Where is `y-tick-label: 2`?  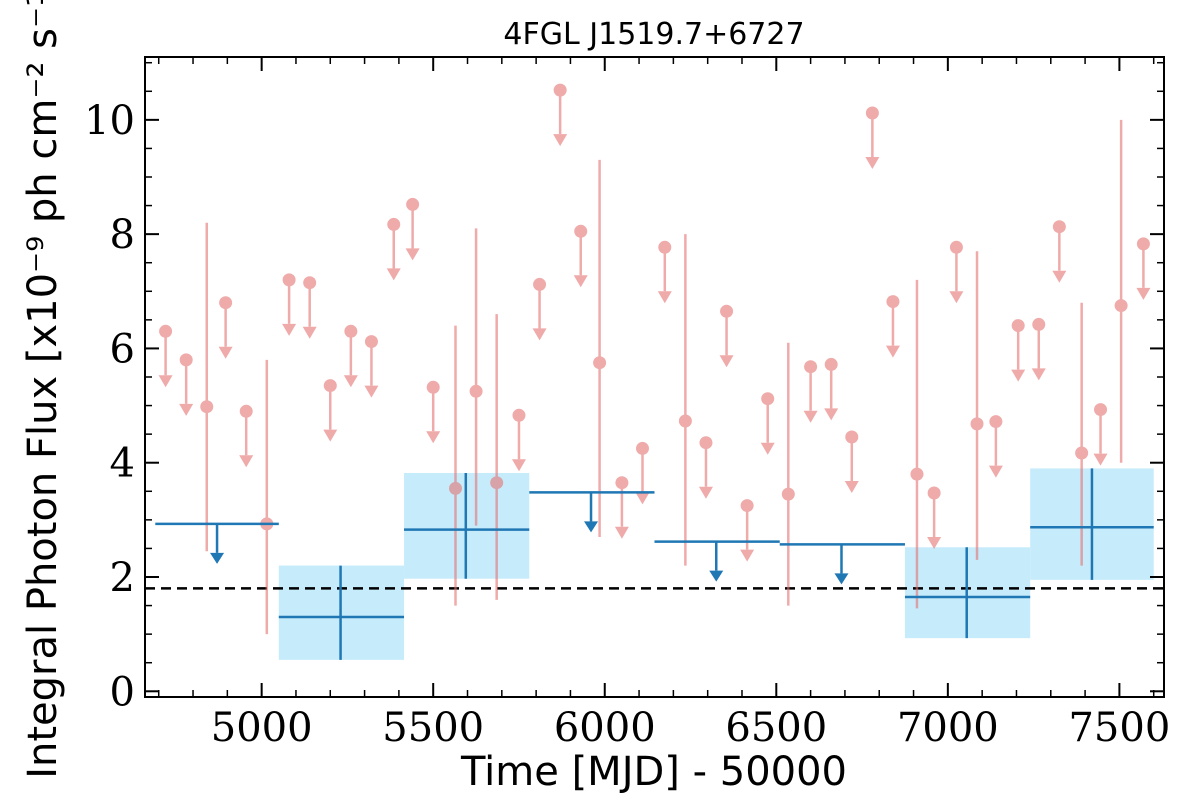 y-tick-label: 2 is located at coordinates (122, 578).